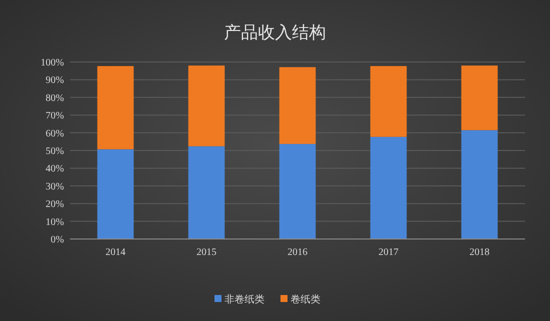 The width and height of the screenshot is (550, 321). Describe the element at coordinates (55, 116) in the screenshot. I see `y-tick-label: 70%` at that location.